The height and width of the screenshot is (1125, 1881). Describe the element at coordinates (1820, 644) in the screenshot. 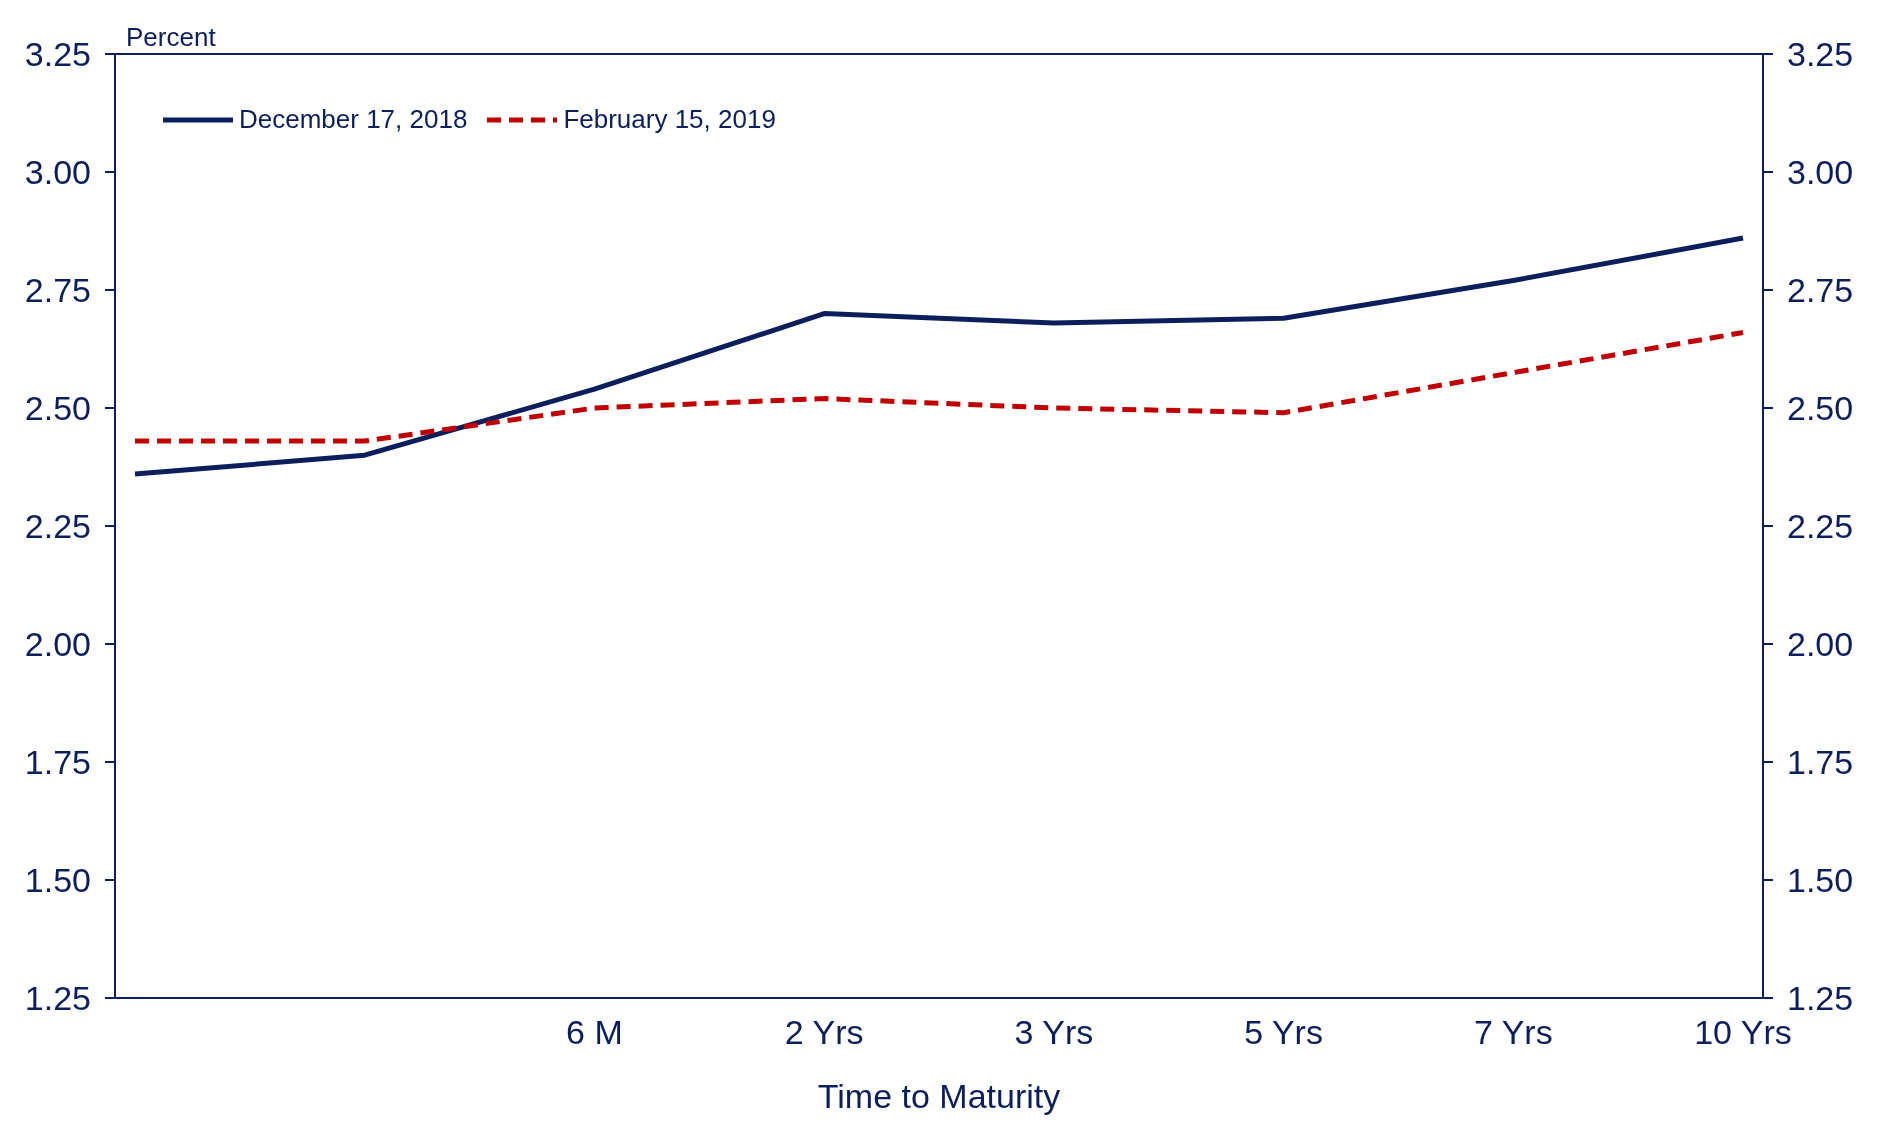

I see `y2-tick-label: 2.00` at that location.